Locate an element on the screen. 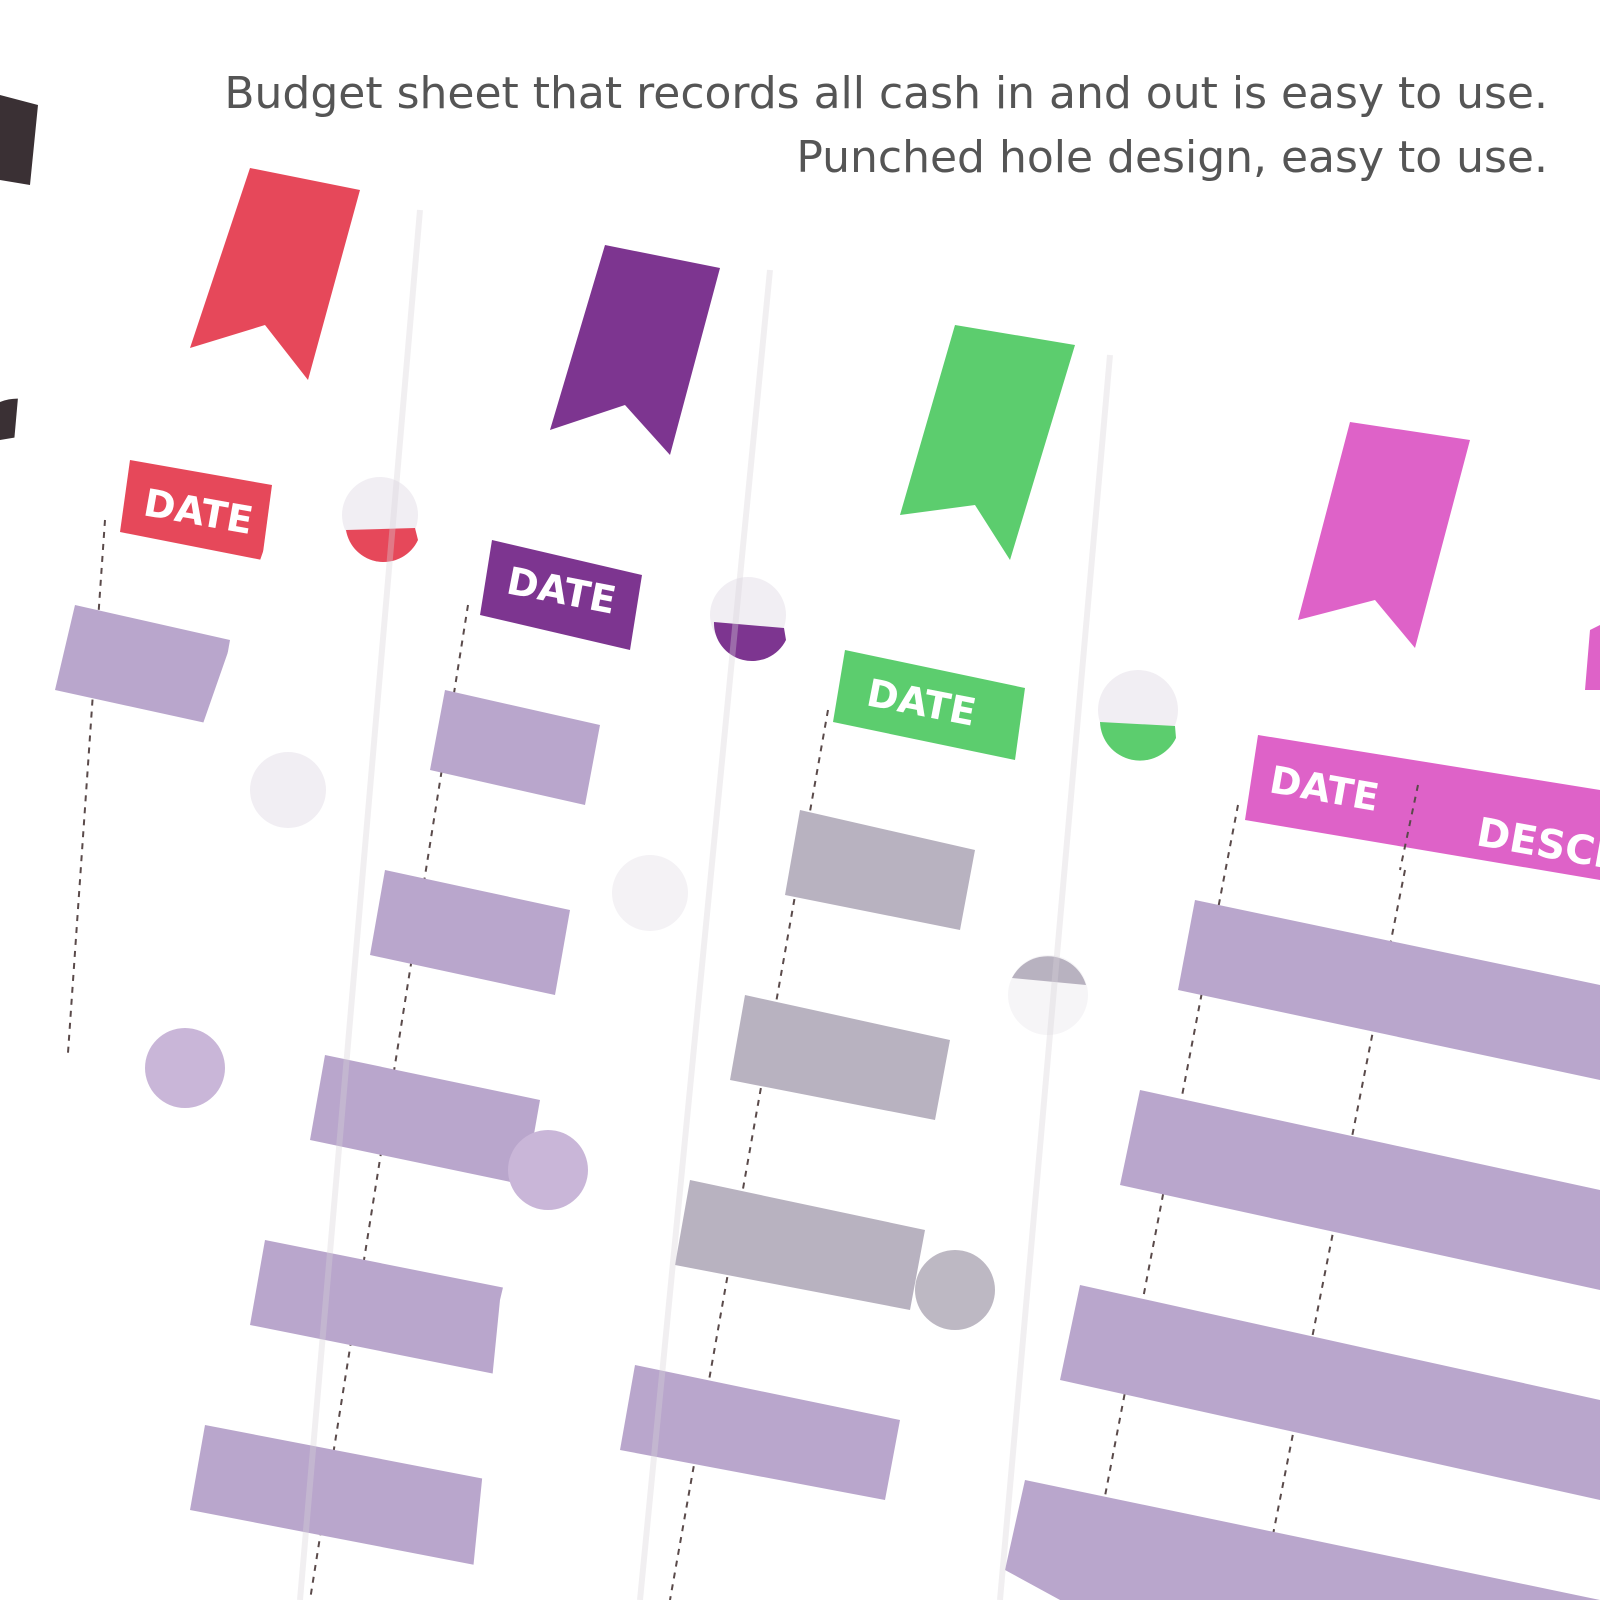 The height and width of the screenshot is (1600, 1600). sheet-4-punched-holes is located at coordinates (1046, 1000).